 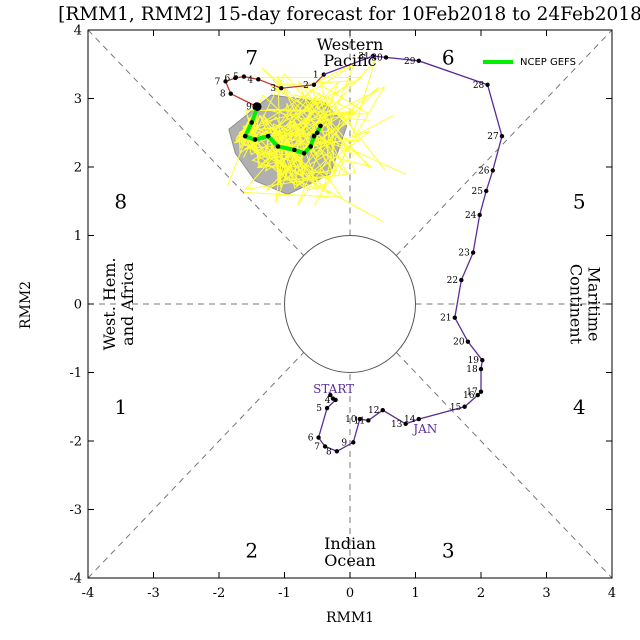 What do you see at coordinates (448, 57) in the screenshot?
I see `phase-label-6: 6` at bounding box center [448, 57].